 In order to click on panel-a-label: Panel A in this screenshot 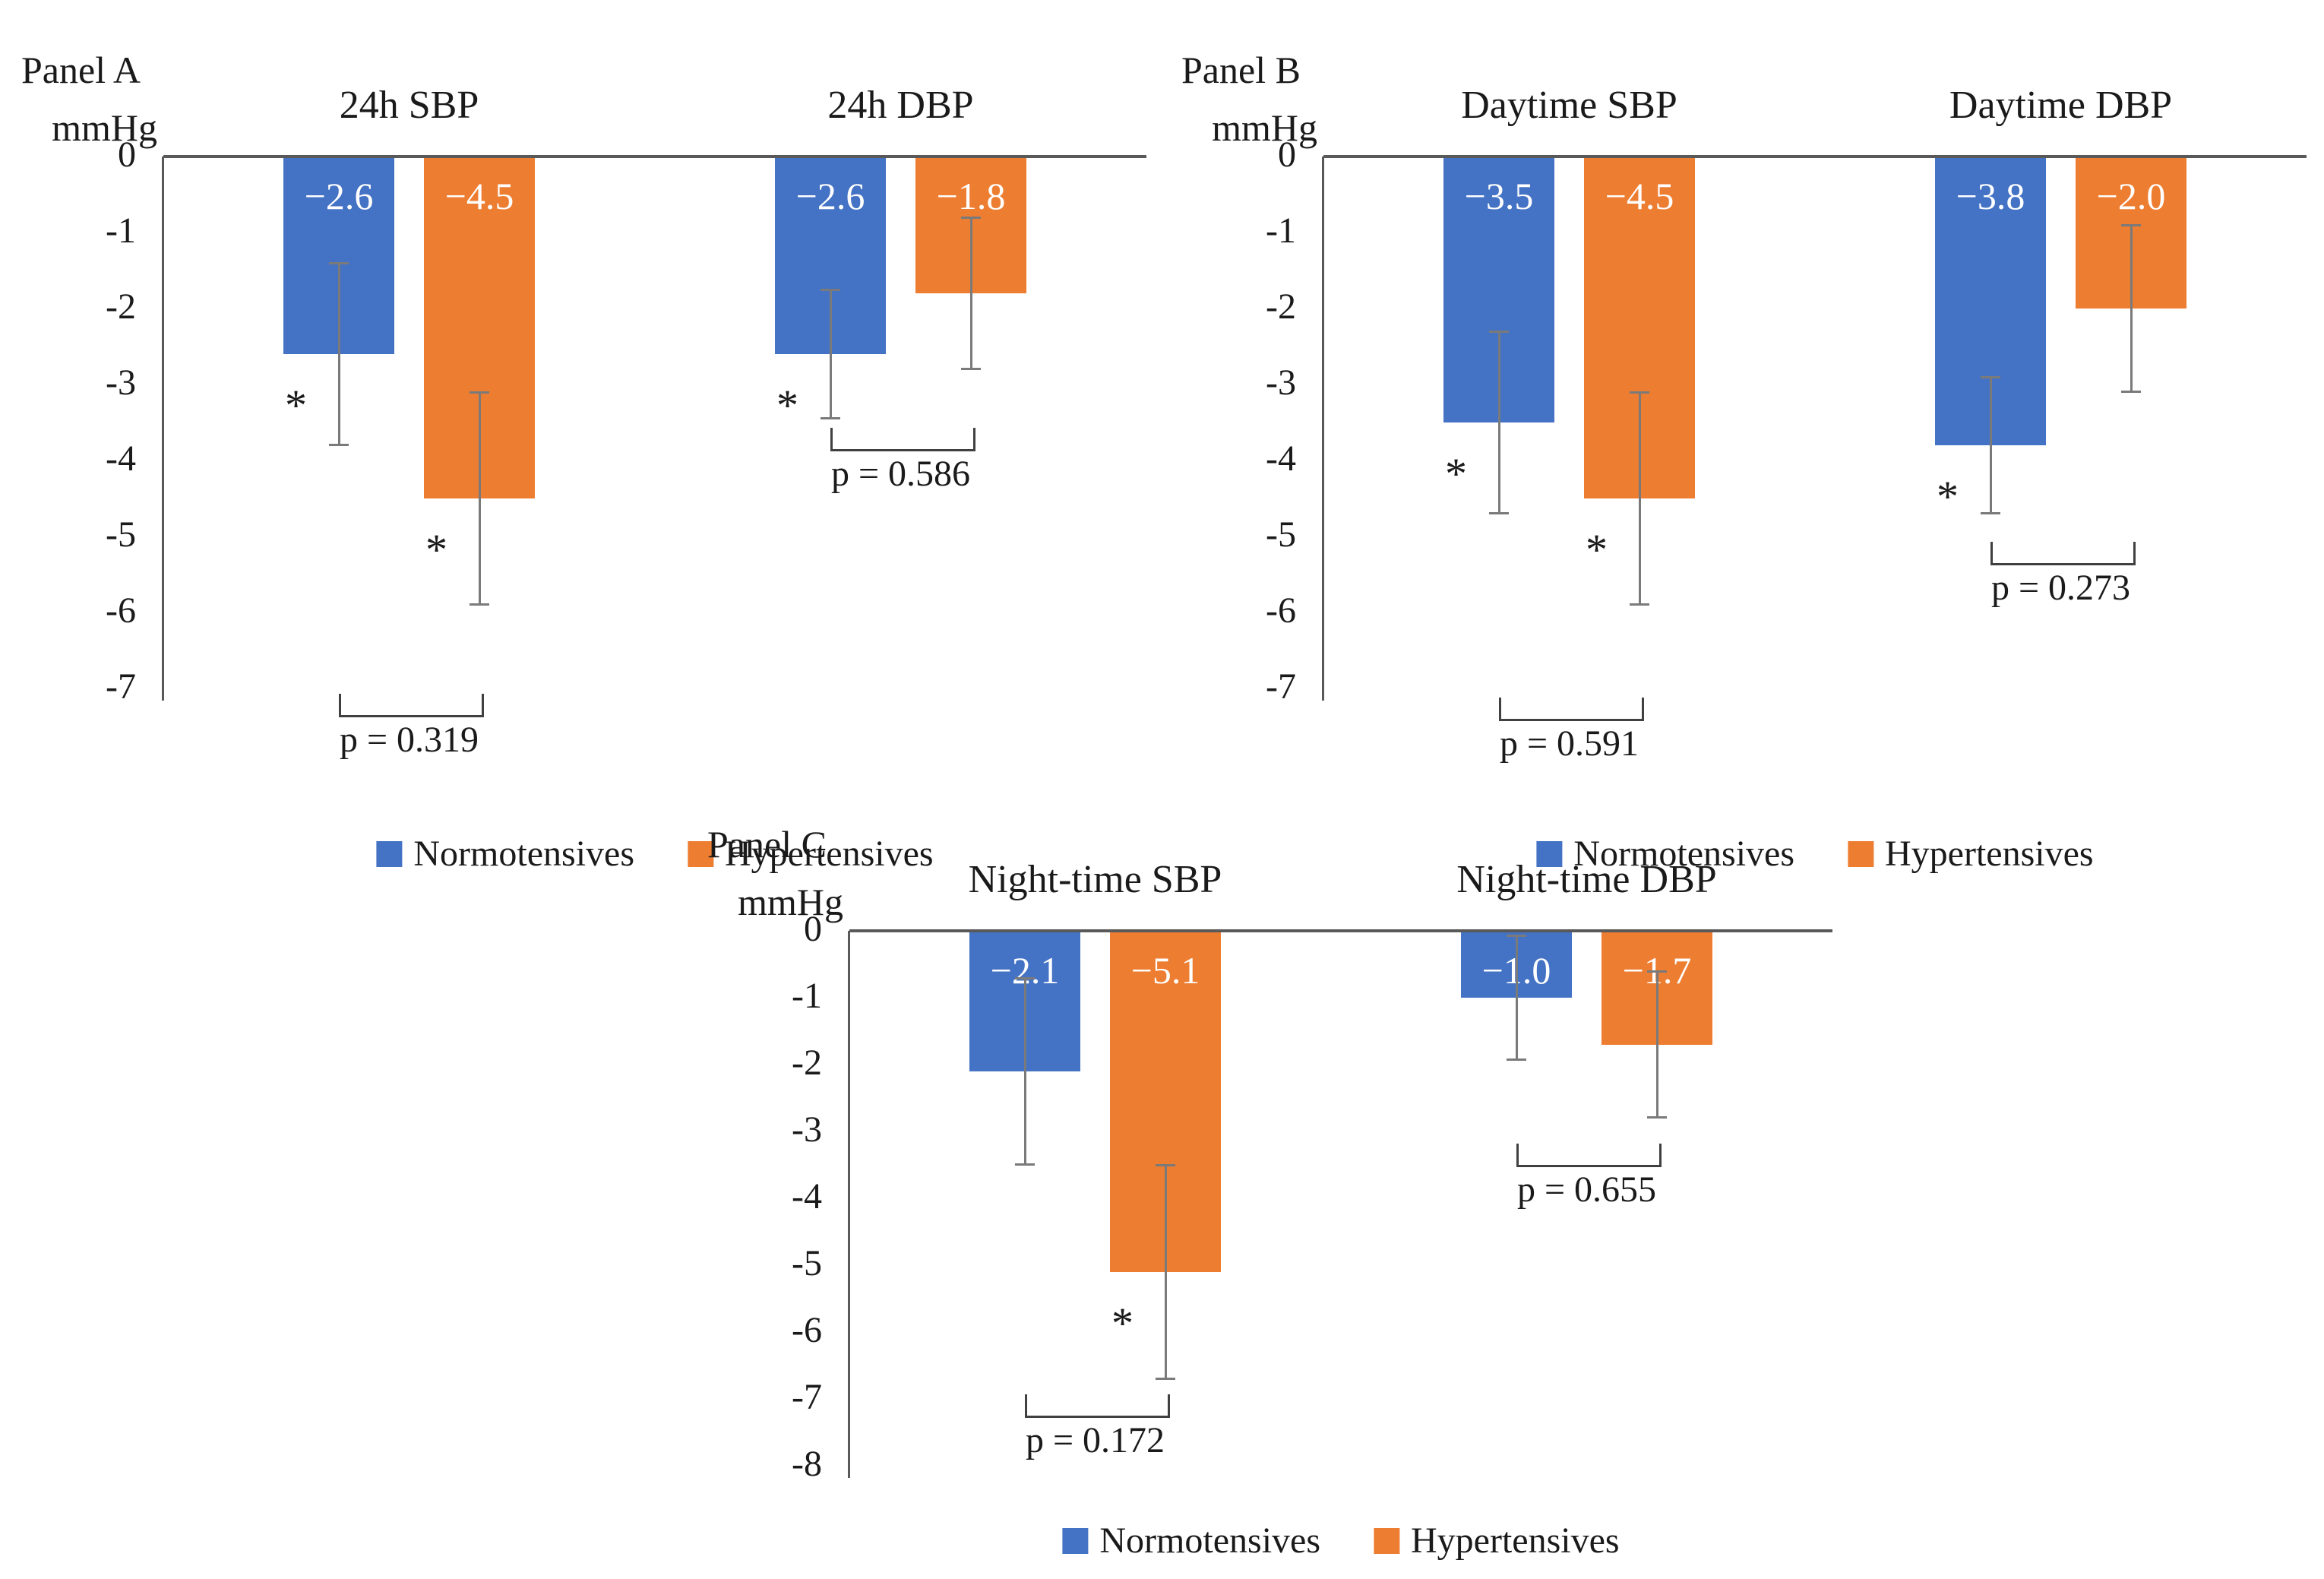, I will do `click(81, 70)`.